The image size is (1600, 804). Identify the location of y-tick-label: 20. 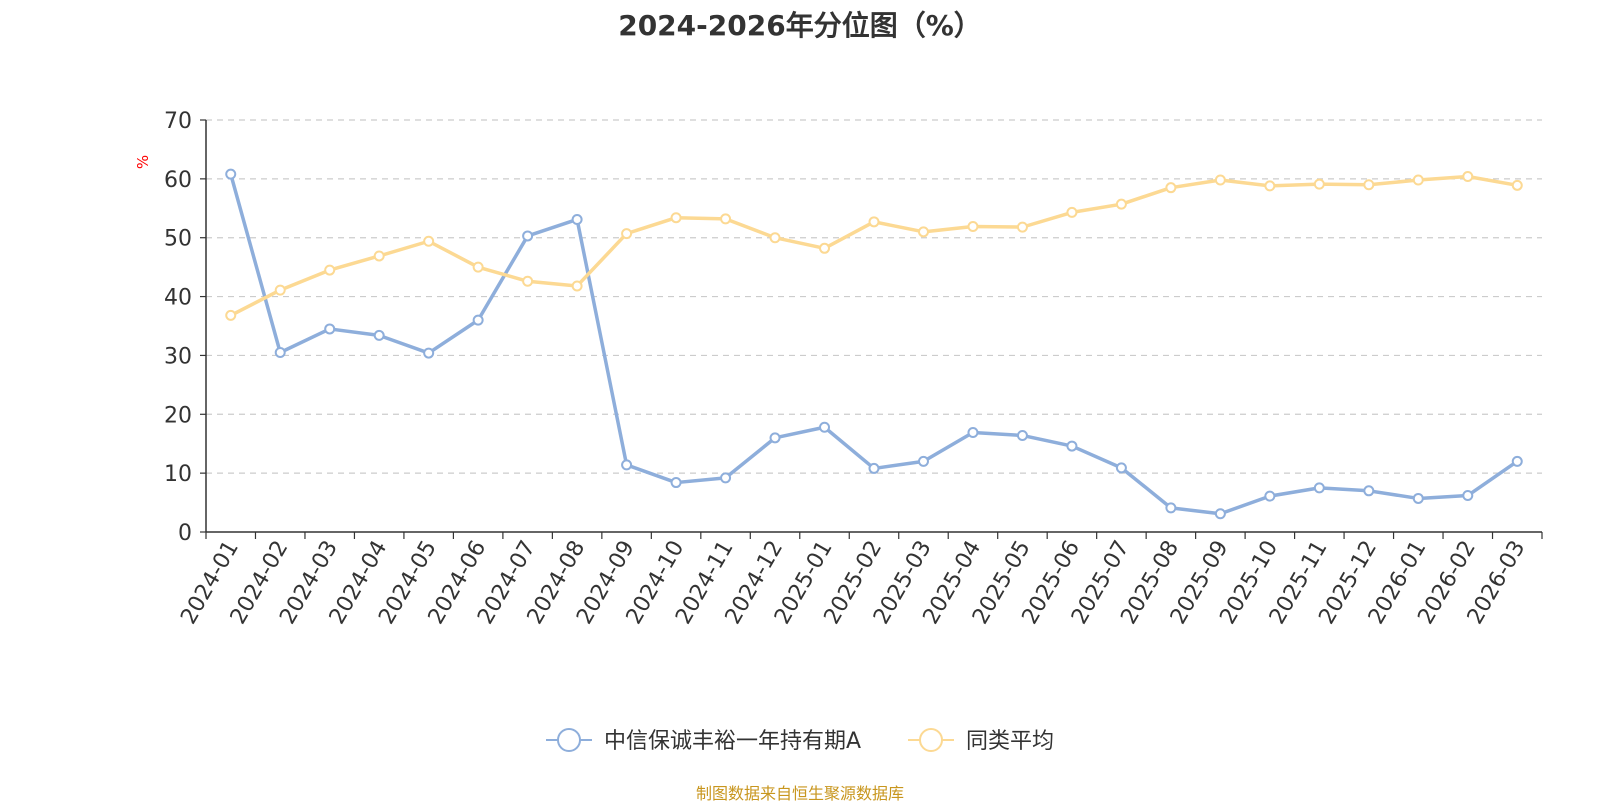
(178, 415).